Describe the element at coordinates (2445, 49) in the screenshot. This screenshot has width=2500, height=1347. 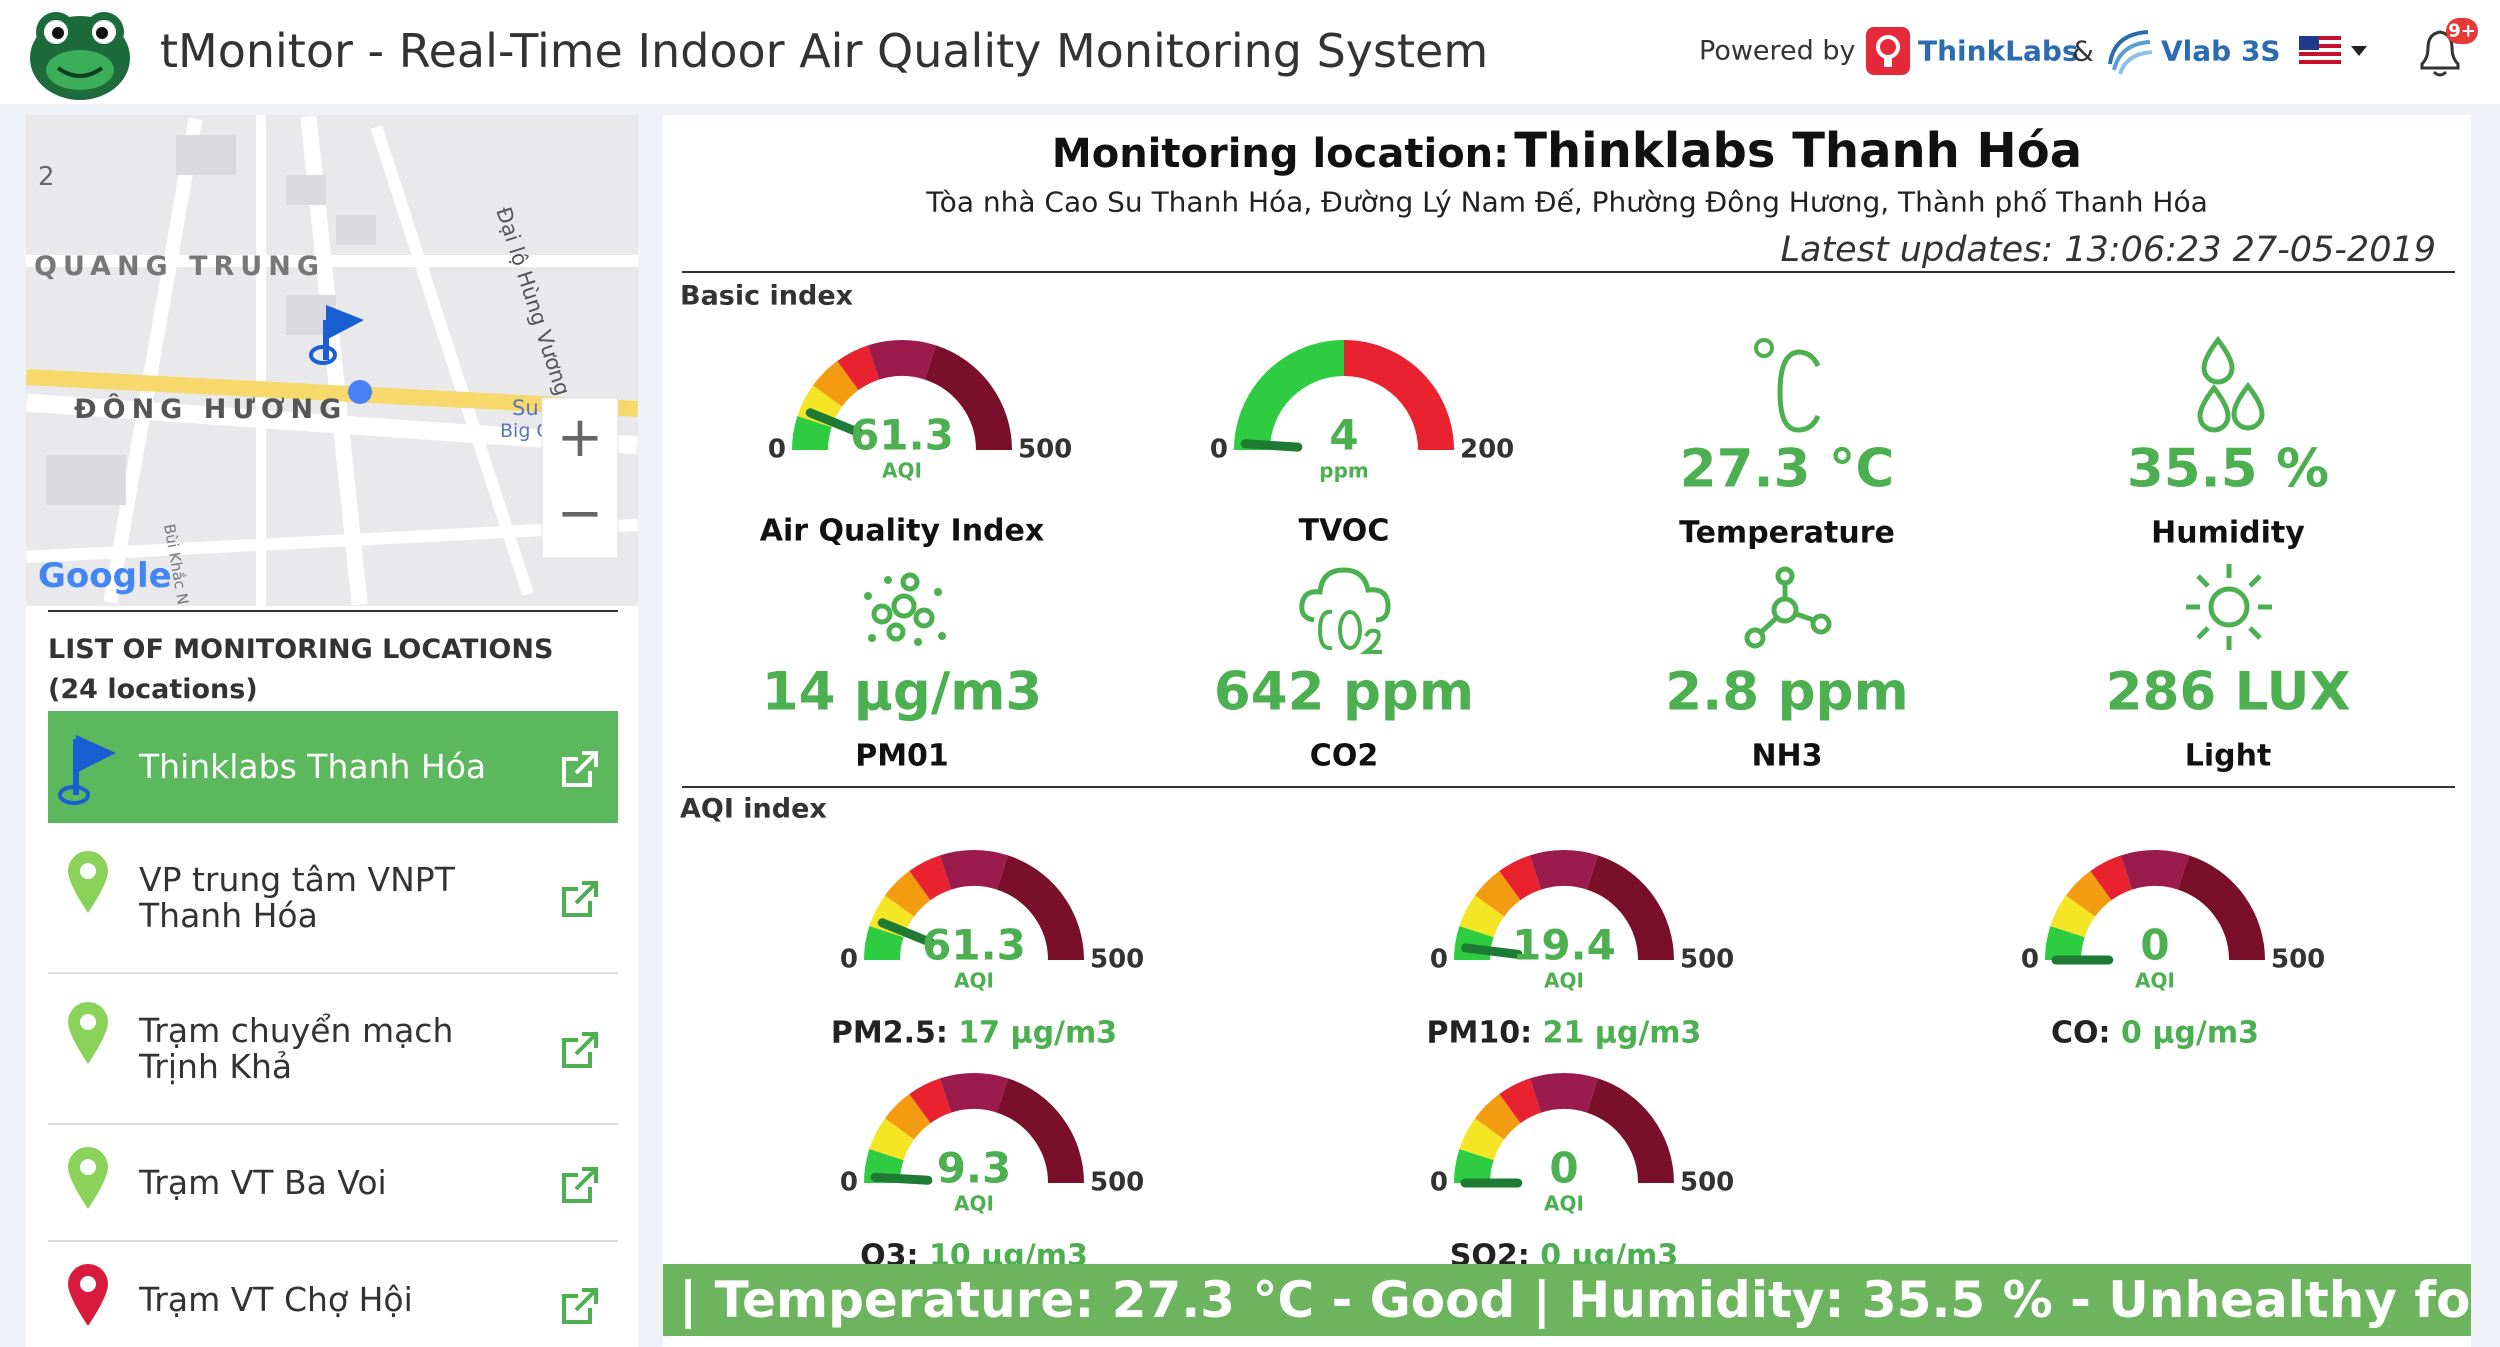
I see `notification-bell` at that location.